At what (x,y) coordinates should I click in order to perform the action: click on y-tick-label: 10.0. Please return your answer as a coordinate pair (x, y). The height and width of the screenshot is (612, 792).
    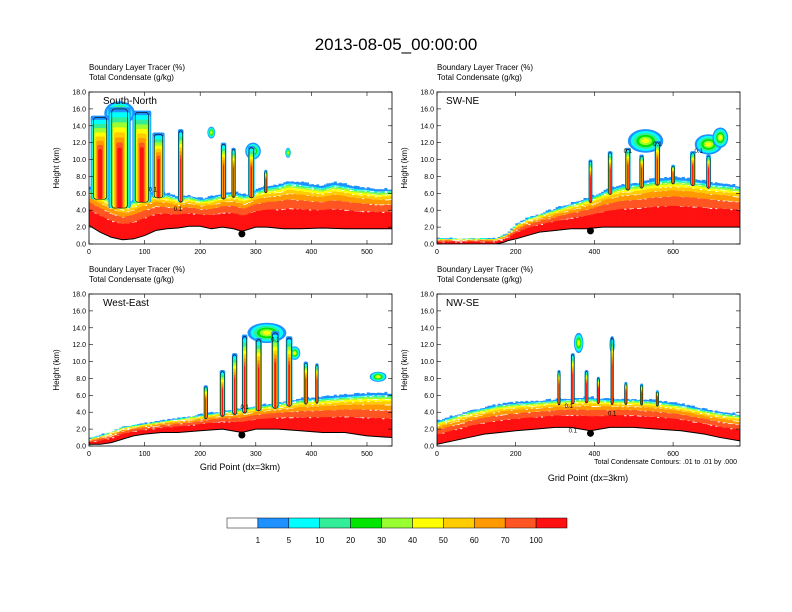
    Looking at the image, I should click on (79, 160).